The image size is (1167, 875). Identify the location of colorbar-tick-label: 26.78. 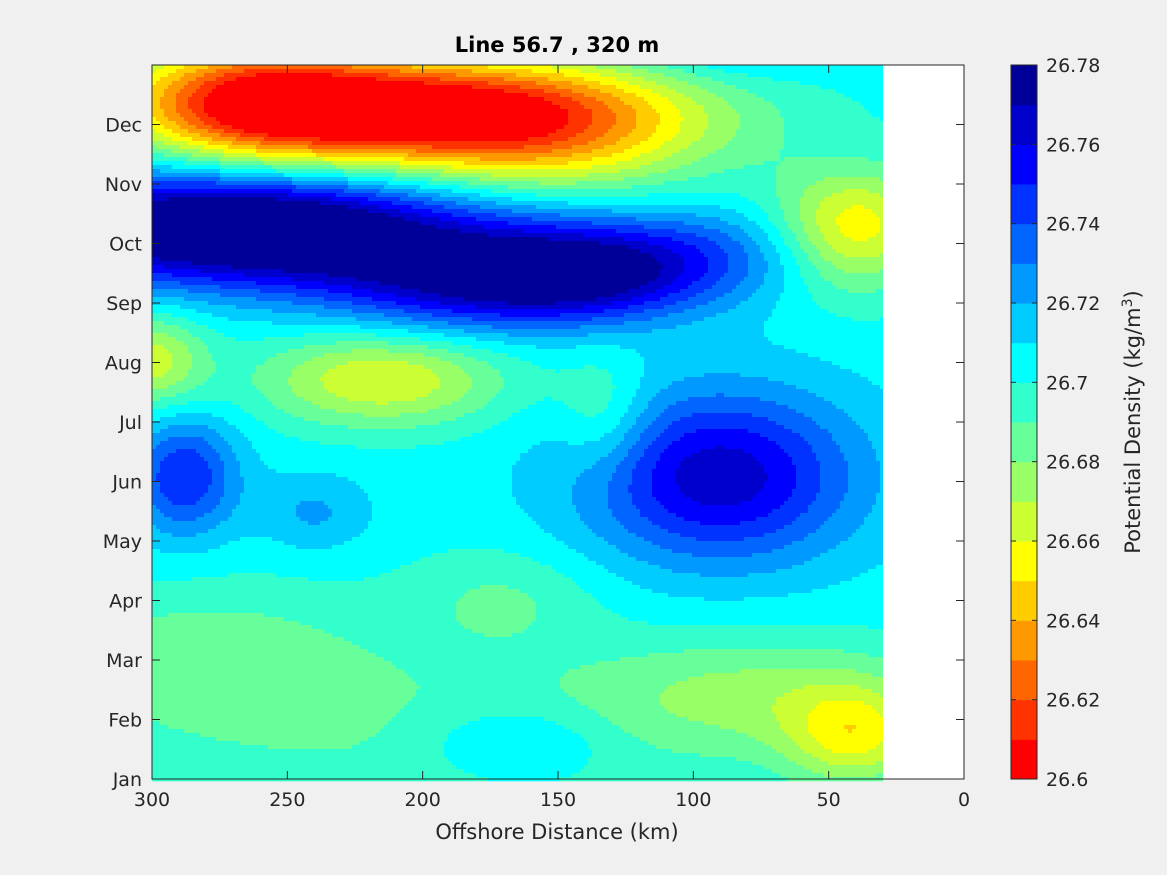
(1073, 66).